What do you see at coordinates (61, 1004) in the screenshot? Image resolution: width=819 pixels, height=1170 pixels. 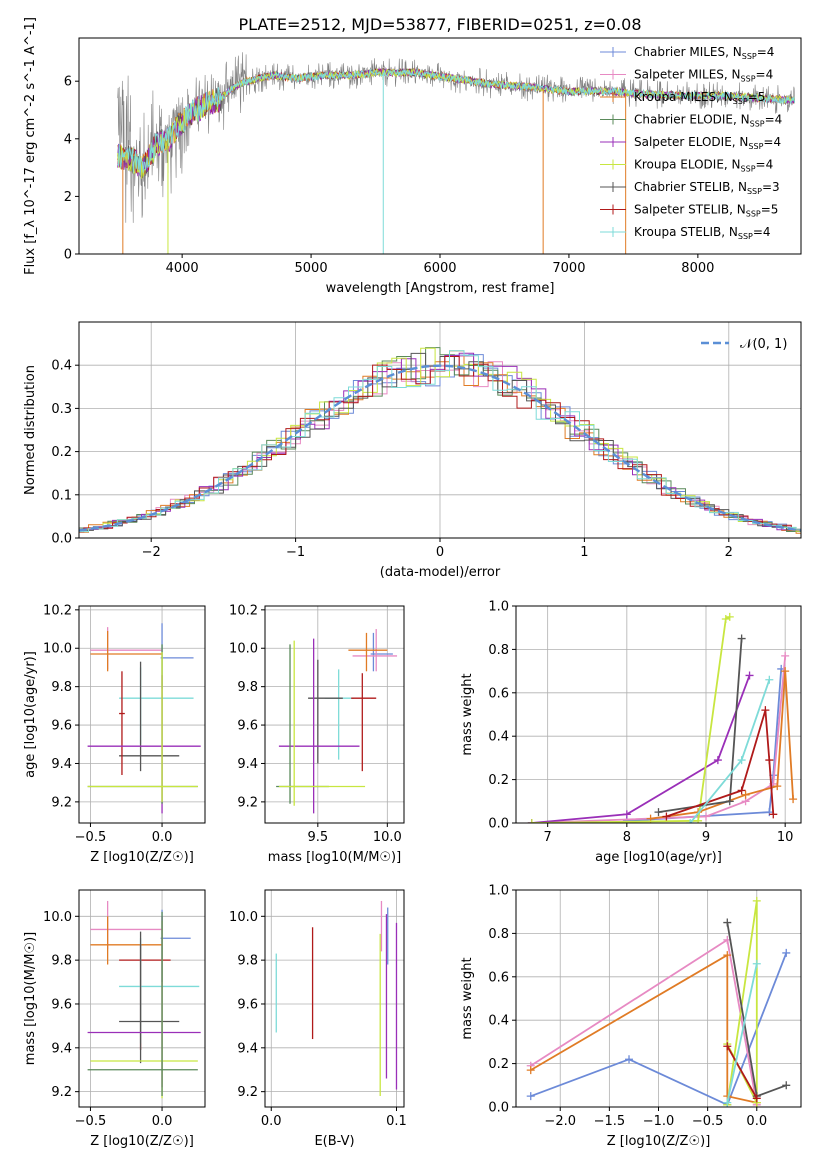 I see `mass_vs_Z-ytick-label: 9.6` at bounding box center [61, 1004].